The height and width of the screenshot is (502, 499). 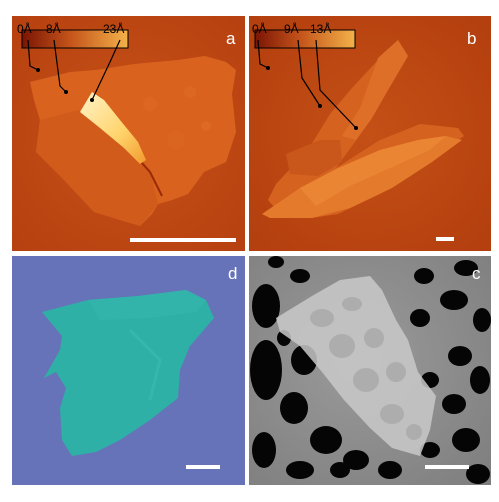 What do you see at coordinates (314, 158) in the screenshot?
I see `panel-b-flake-lobe` at bounding box center [314, 158].